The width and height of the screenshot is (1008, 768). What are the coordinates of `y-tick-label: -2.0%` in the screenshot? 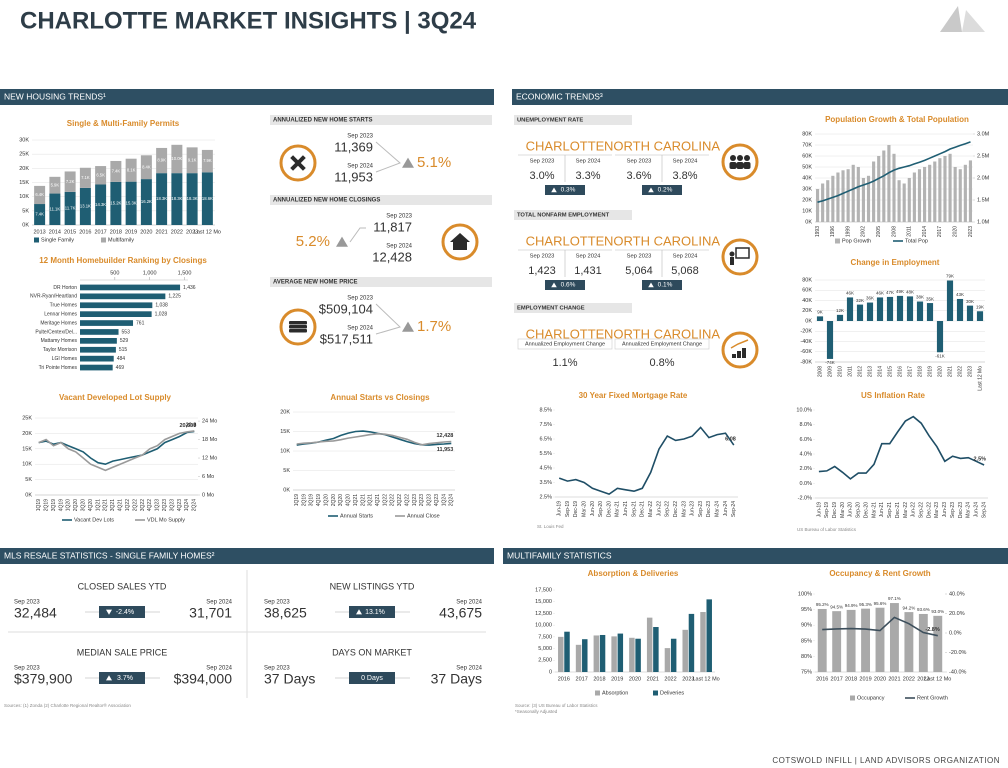 It's located at (805, 498).